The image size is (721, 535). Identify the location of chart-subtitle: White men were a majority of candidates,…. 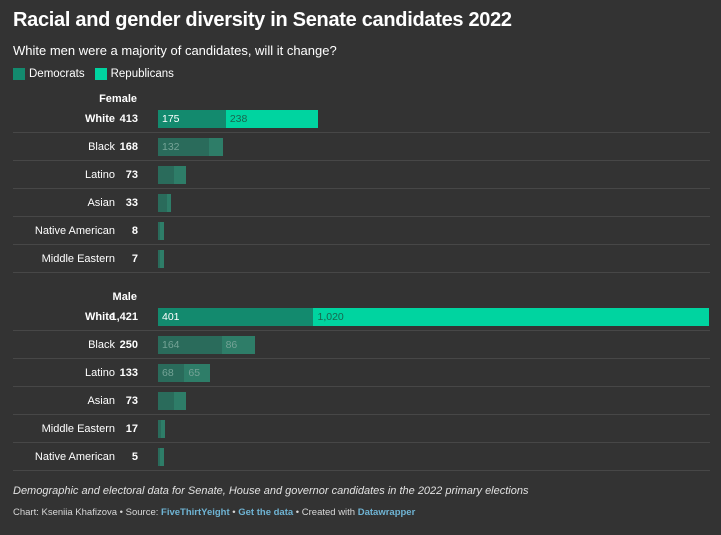
(175, 50).